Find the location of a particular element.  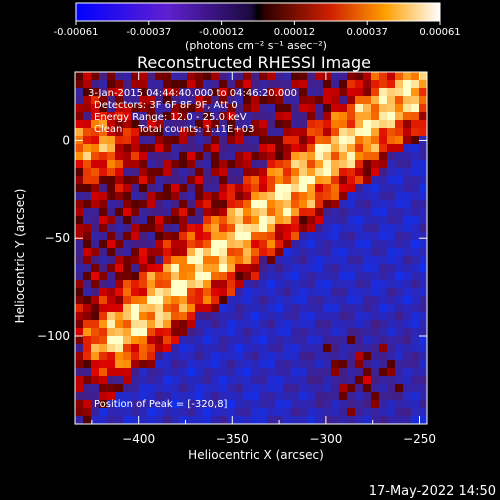

y-tick-label: 0 is located at coordinates (66, 140).